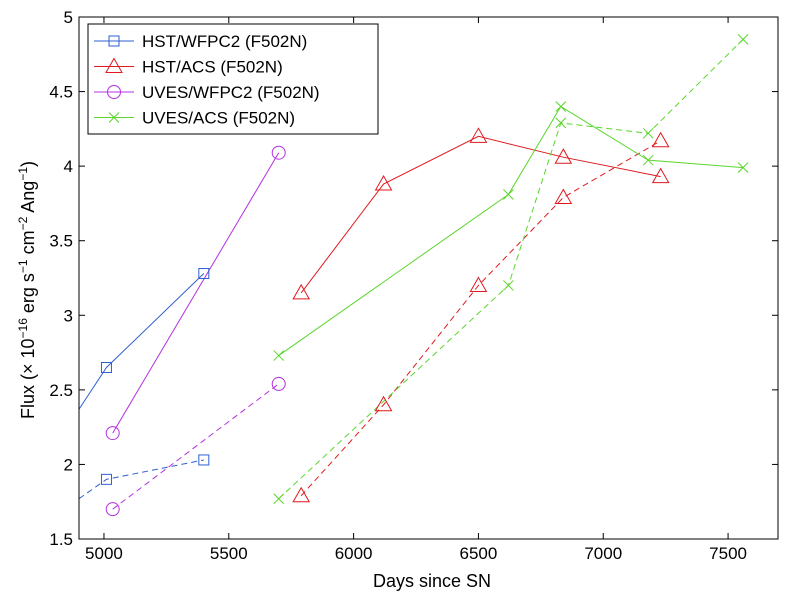  Describe the element at coordinates (28, 244) in the screenshot. I see `ylabel-cm: cm` at that location.